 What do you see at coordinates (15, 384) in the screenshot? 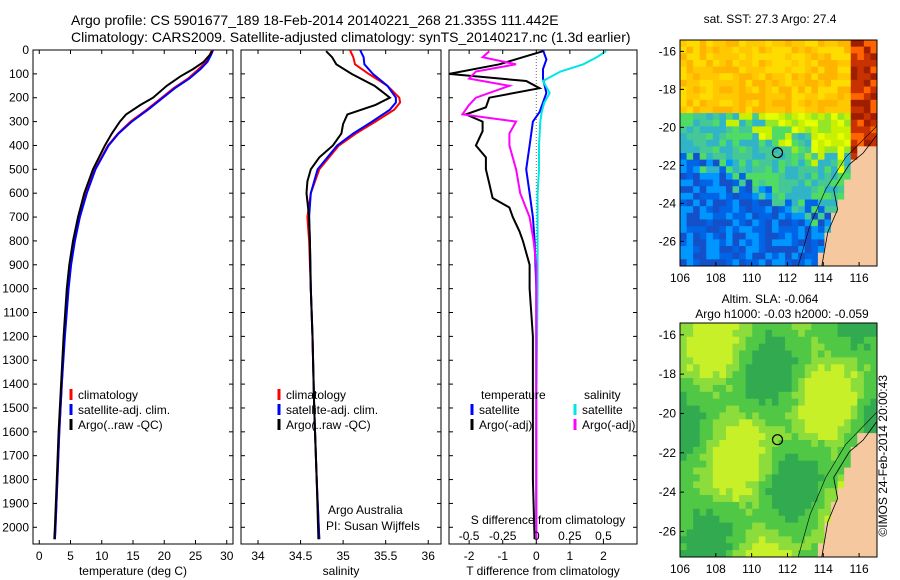
I see `depth-tick-label: 1400` at bounding box center [15, 384].